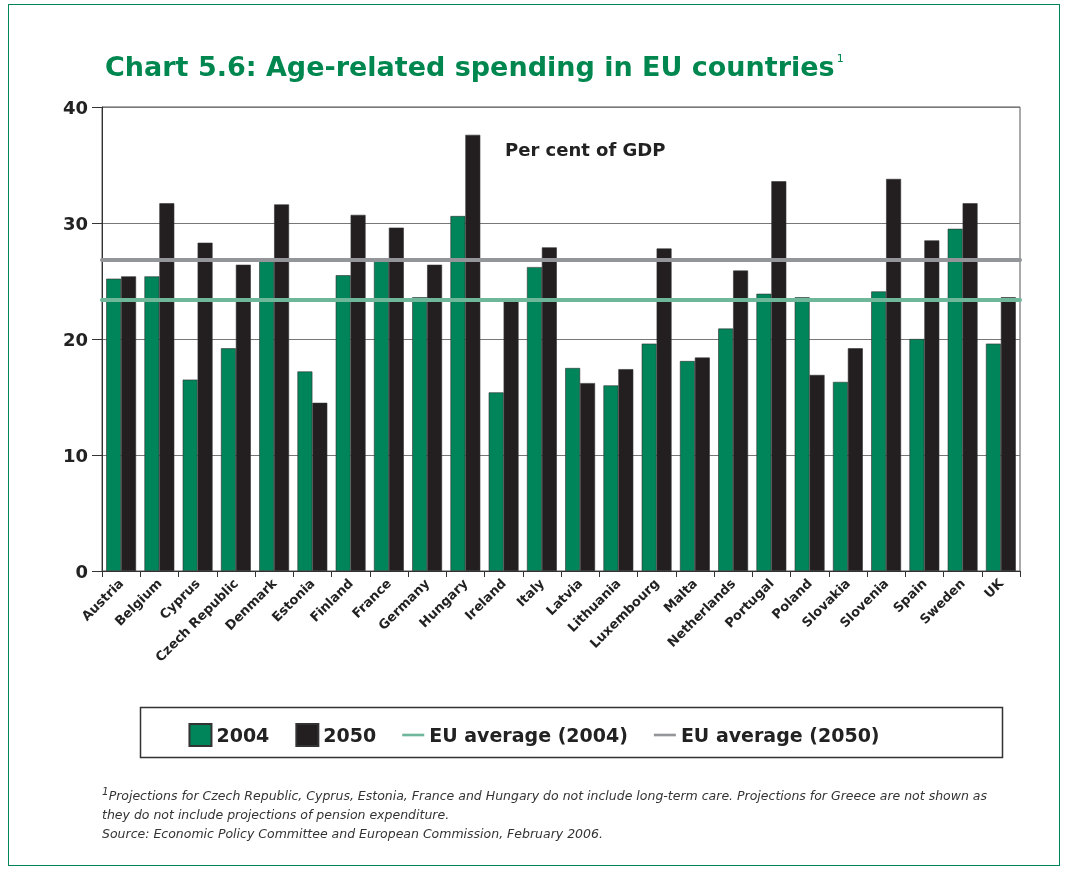  I want to click on text: $^{1}$Projections for Czech Republic, Cyprus, Estonia, France and Hungary do not include long-term care. Projections for Greece are not shown as they do not include projections of pension expenditure., so click(545, 804).